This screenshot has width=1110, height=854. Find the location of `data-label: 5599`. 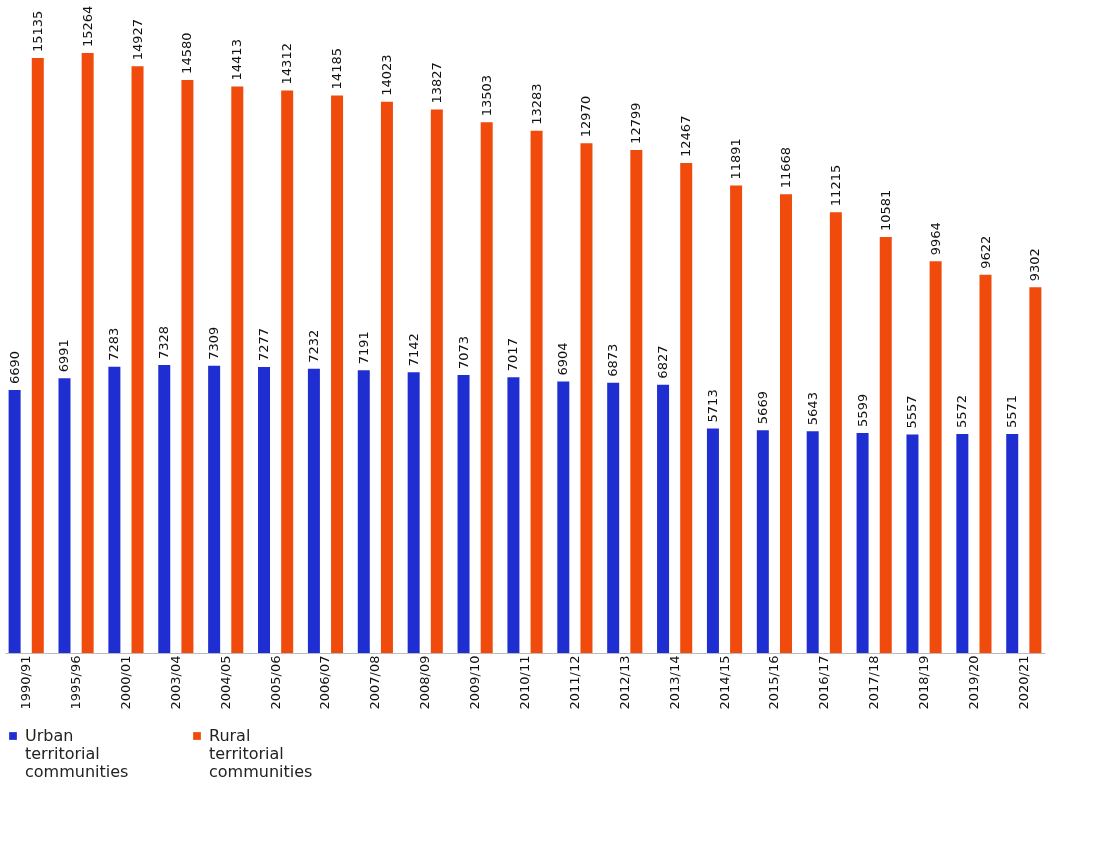

data-label: 5599 is located at coordinates (862, 410).